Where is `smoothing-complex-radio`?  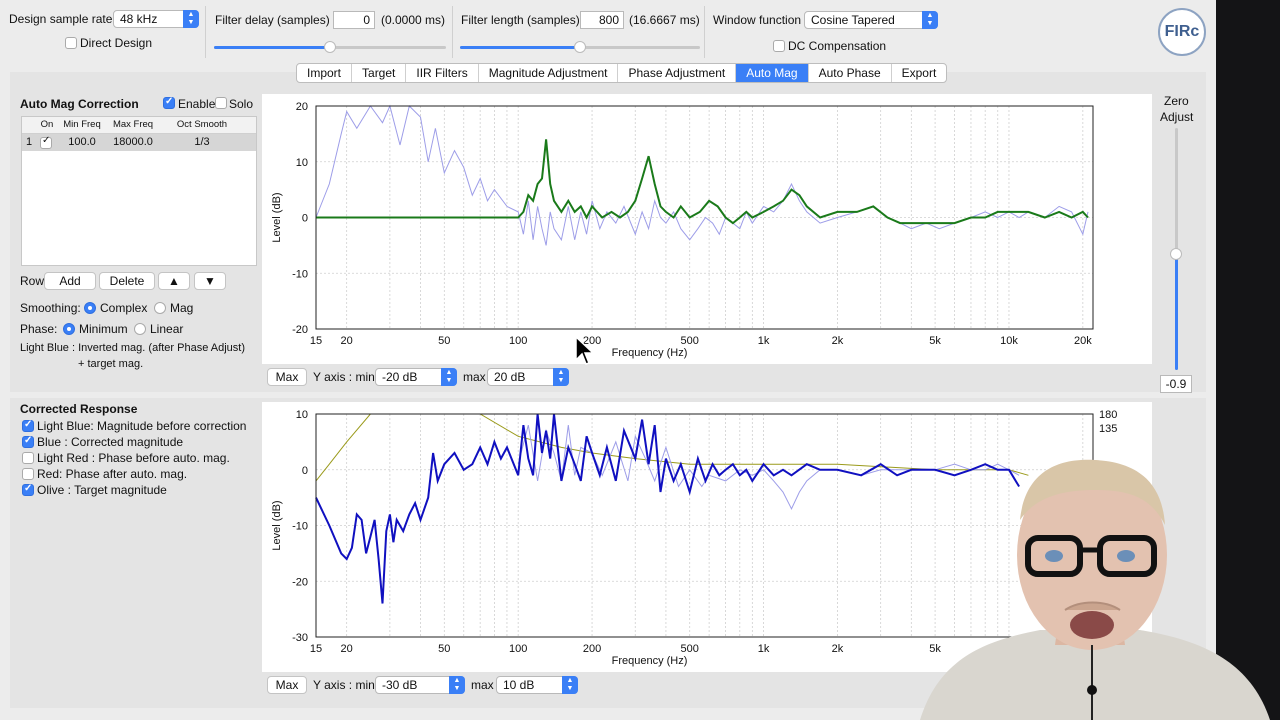
smoothing-complex-radio is located at coordinates (90, 308).